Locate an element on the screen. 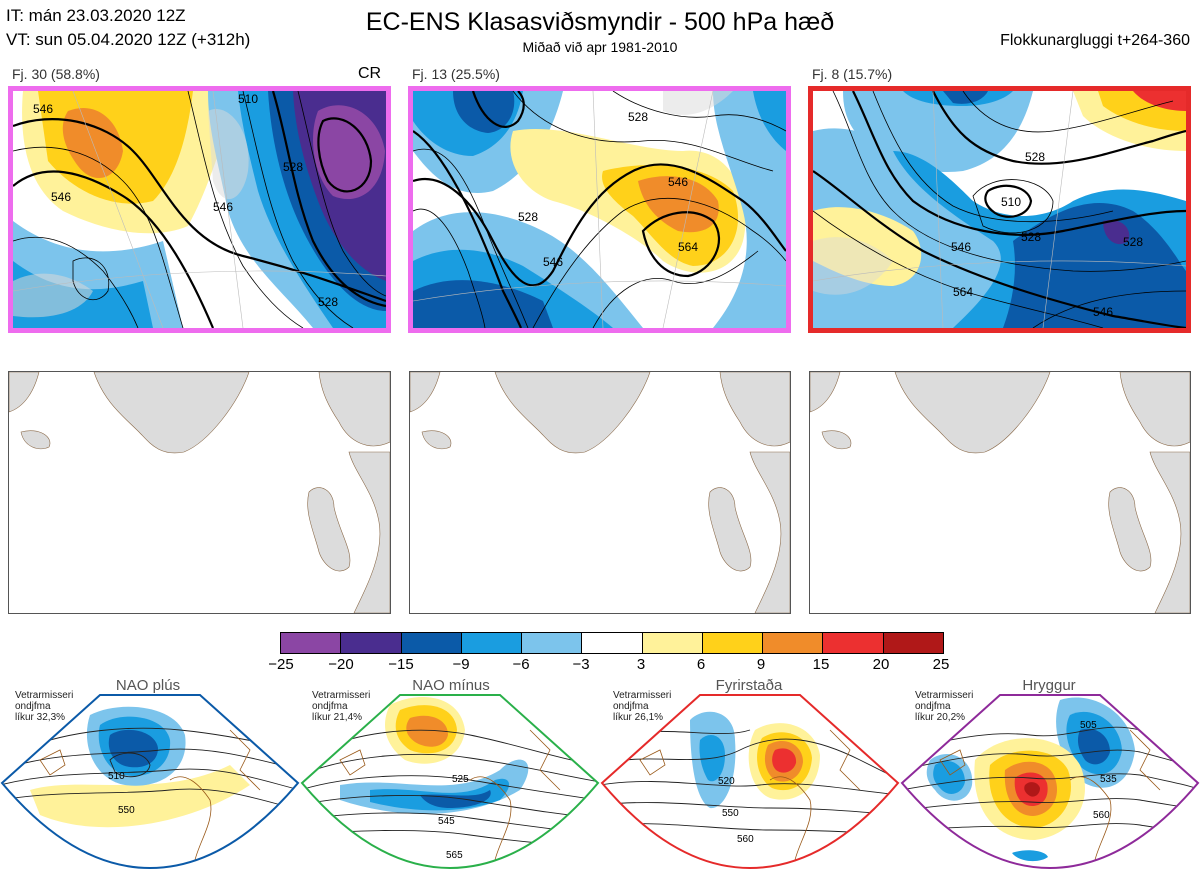 This screenshot has height=871, width=1200. regime-4-title: Hryggur is located at coordinates (1049, 685).